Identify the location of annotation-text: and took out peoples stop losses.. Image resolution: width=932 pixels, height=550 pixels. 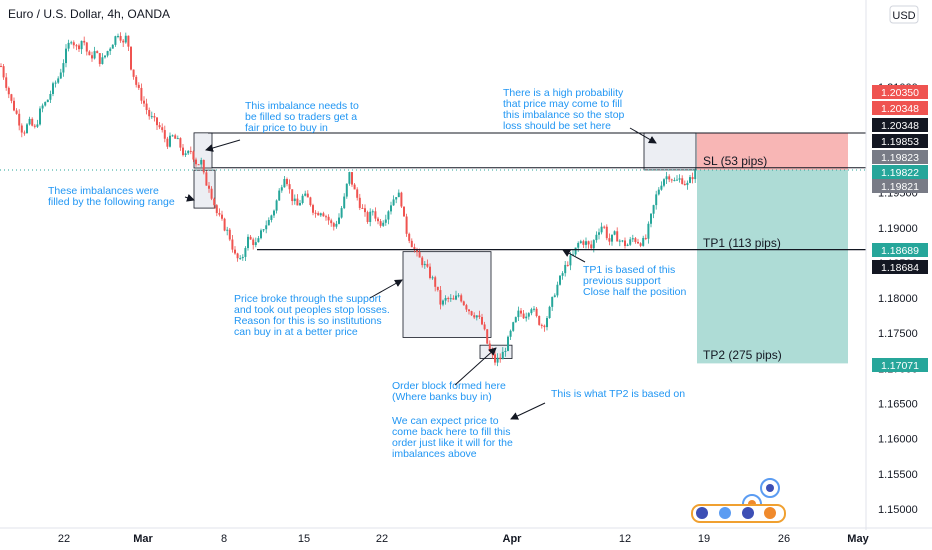
(312, 310).